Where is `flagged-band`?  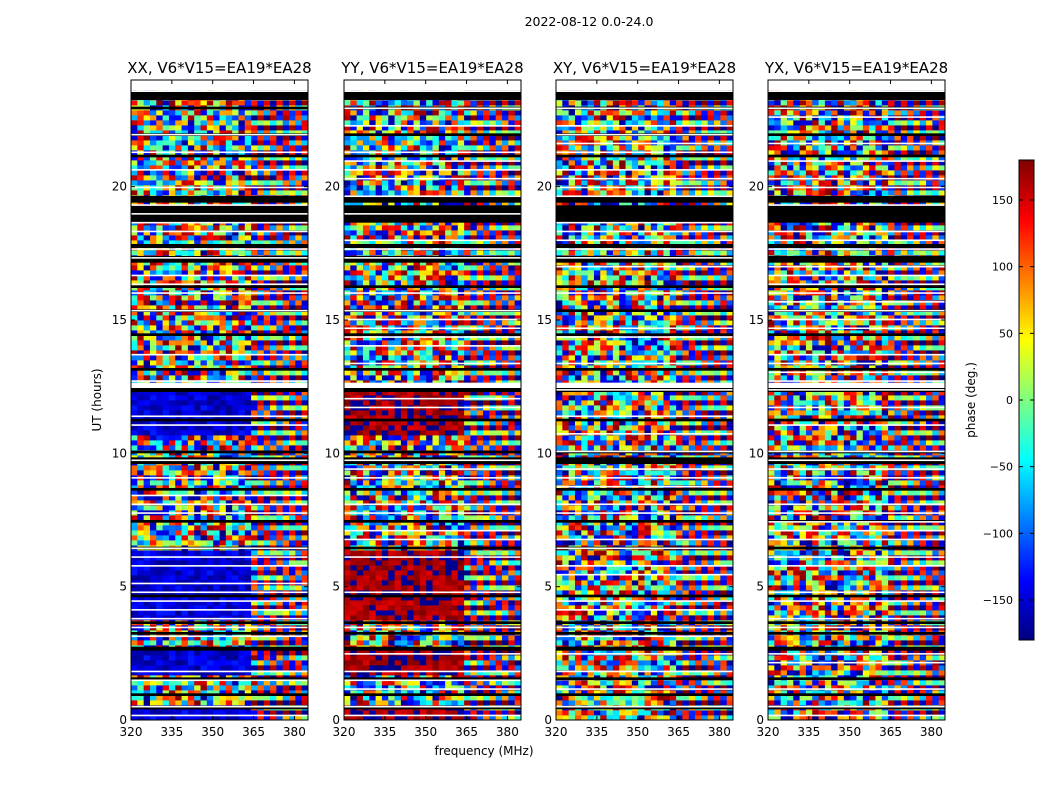
flagged-band is located at coordinates (219, 622).